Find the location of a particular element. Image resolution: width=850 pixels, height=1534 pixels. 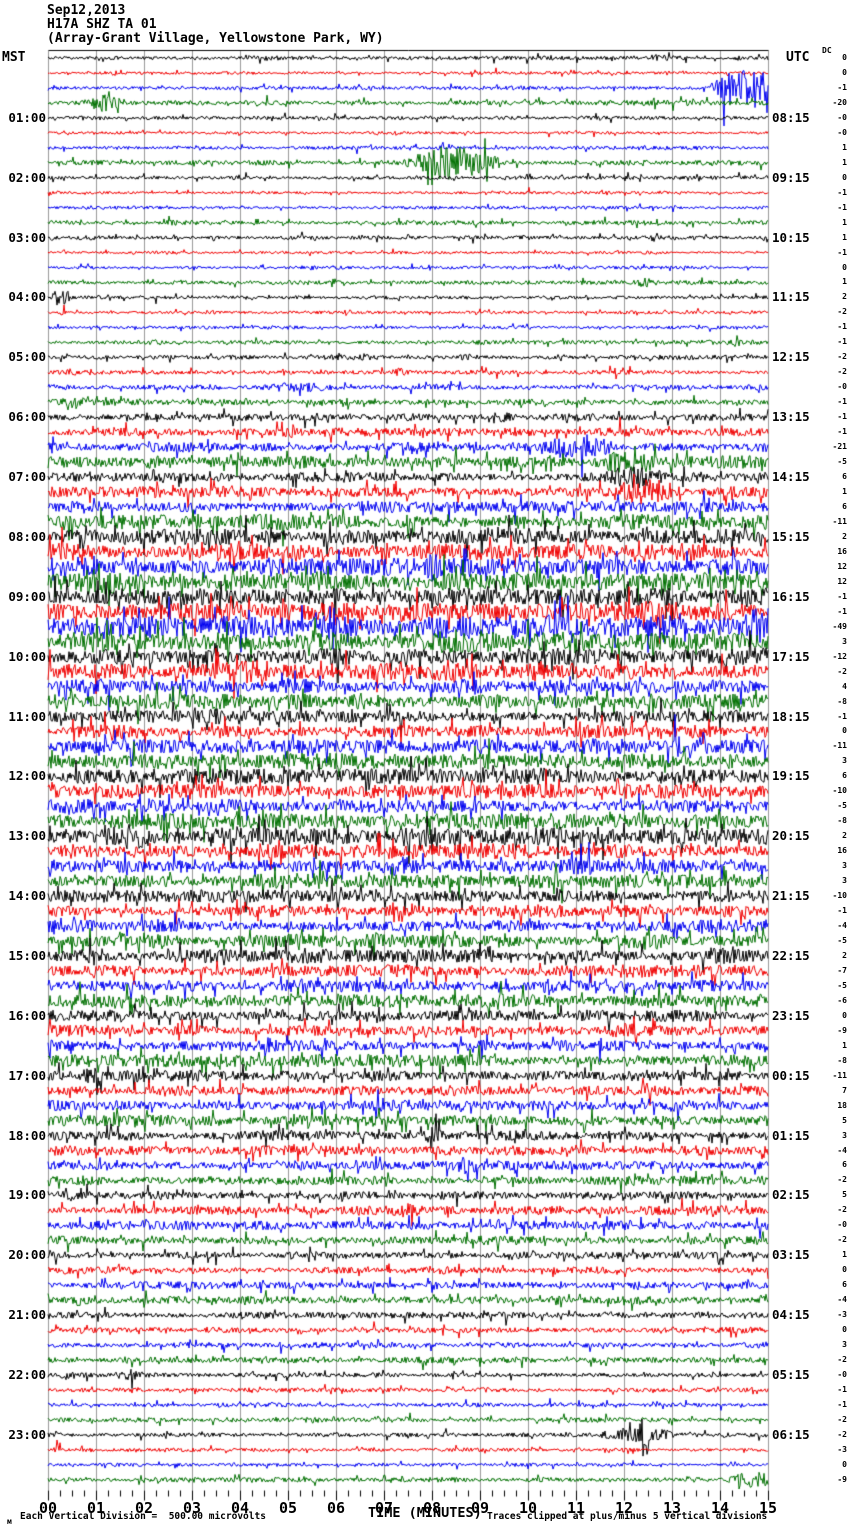

dc-value-row-29: 6 is located at coordinates (844, 477).